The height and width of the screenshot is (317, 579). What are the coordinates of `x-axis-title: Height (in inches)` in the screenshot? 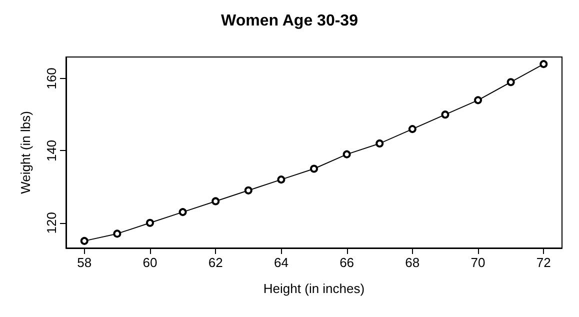 It's located at (314, 288).